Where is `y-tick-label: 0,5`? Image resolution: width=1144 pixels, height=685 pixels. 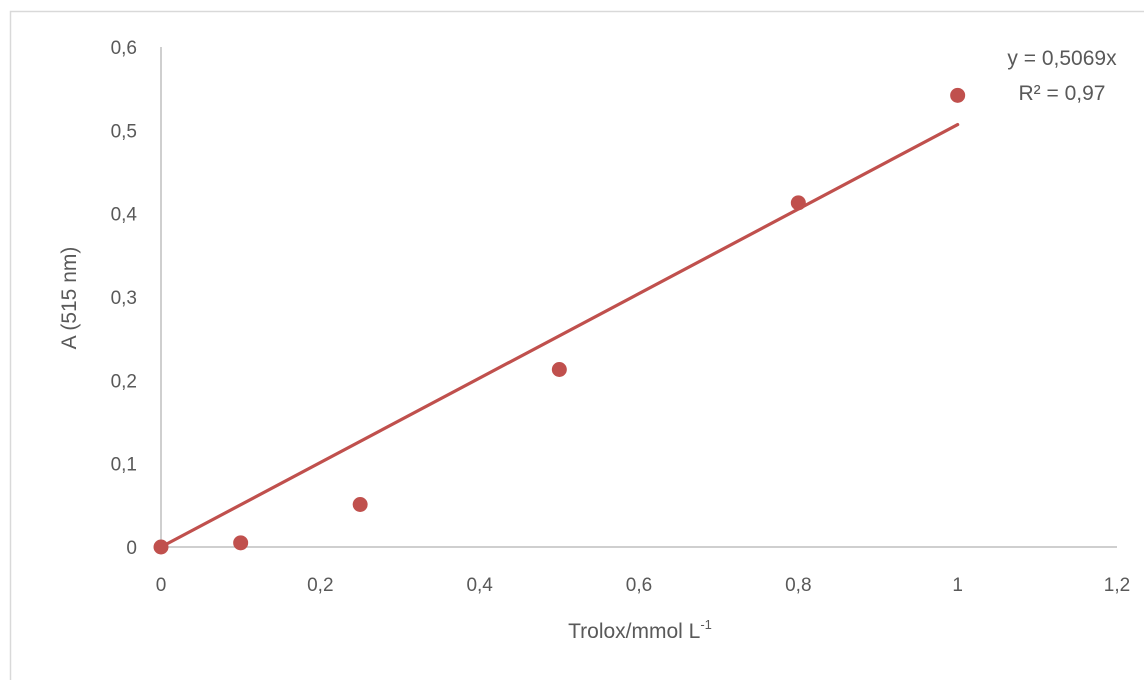 y-tick-label: 0,5 is located at coordinates (124, 131).